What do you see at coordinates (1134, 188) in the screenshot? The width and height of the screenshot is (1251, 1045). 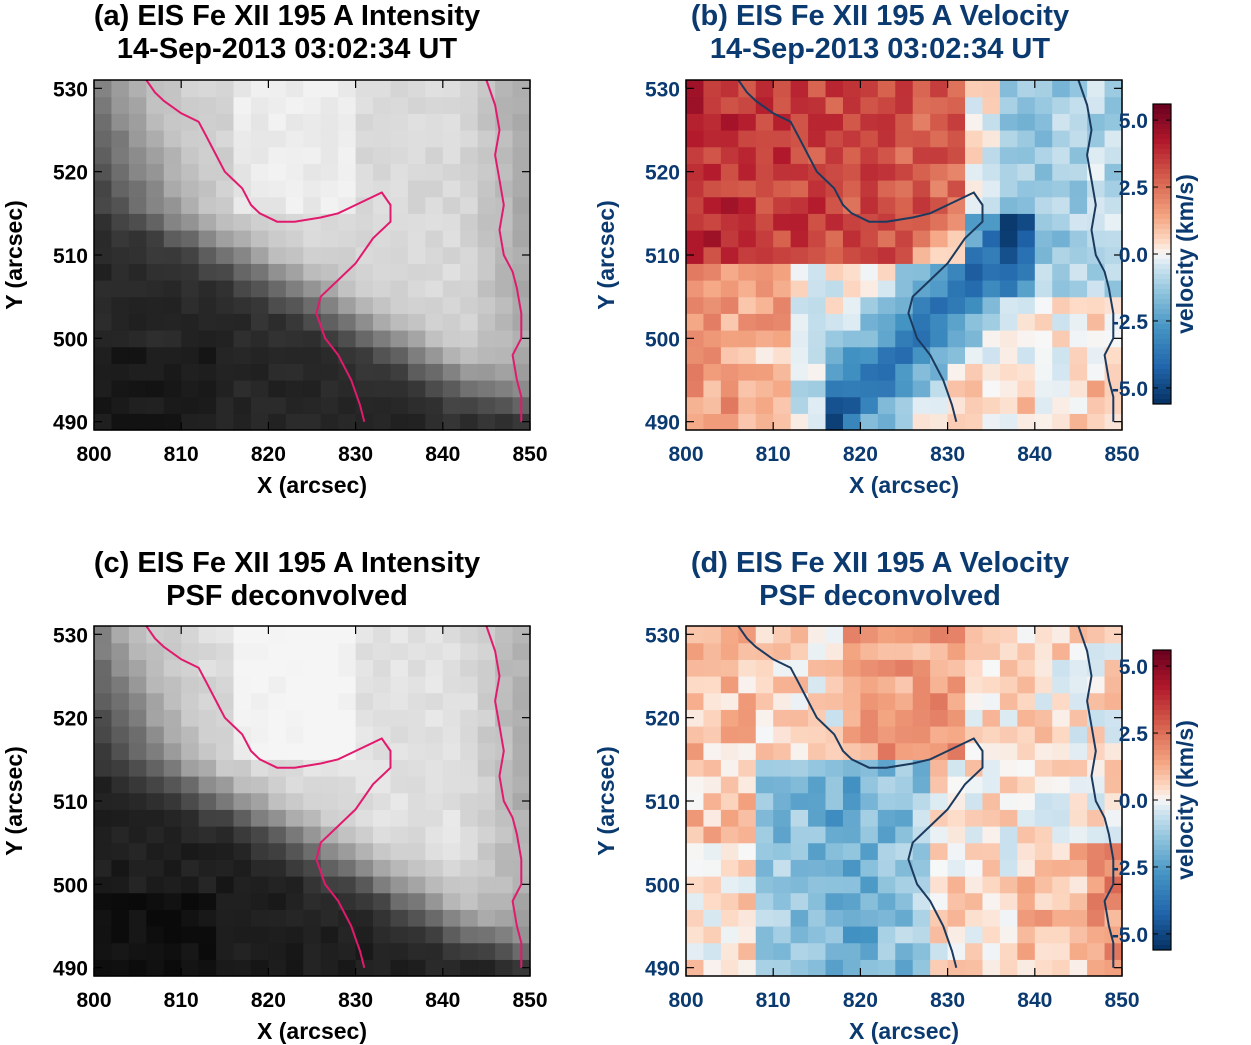 I see `colorbar-tick-label: 2.5` at bounding box center [1134, 188].